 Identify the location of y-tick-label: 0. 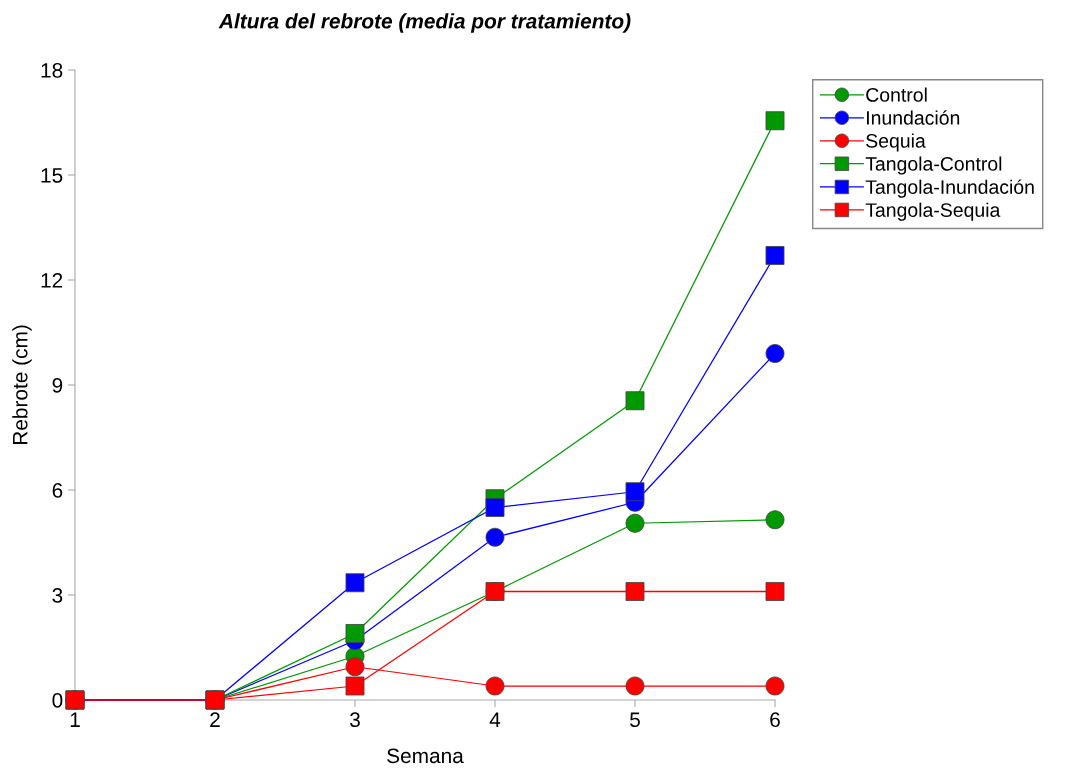
(57, 700).